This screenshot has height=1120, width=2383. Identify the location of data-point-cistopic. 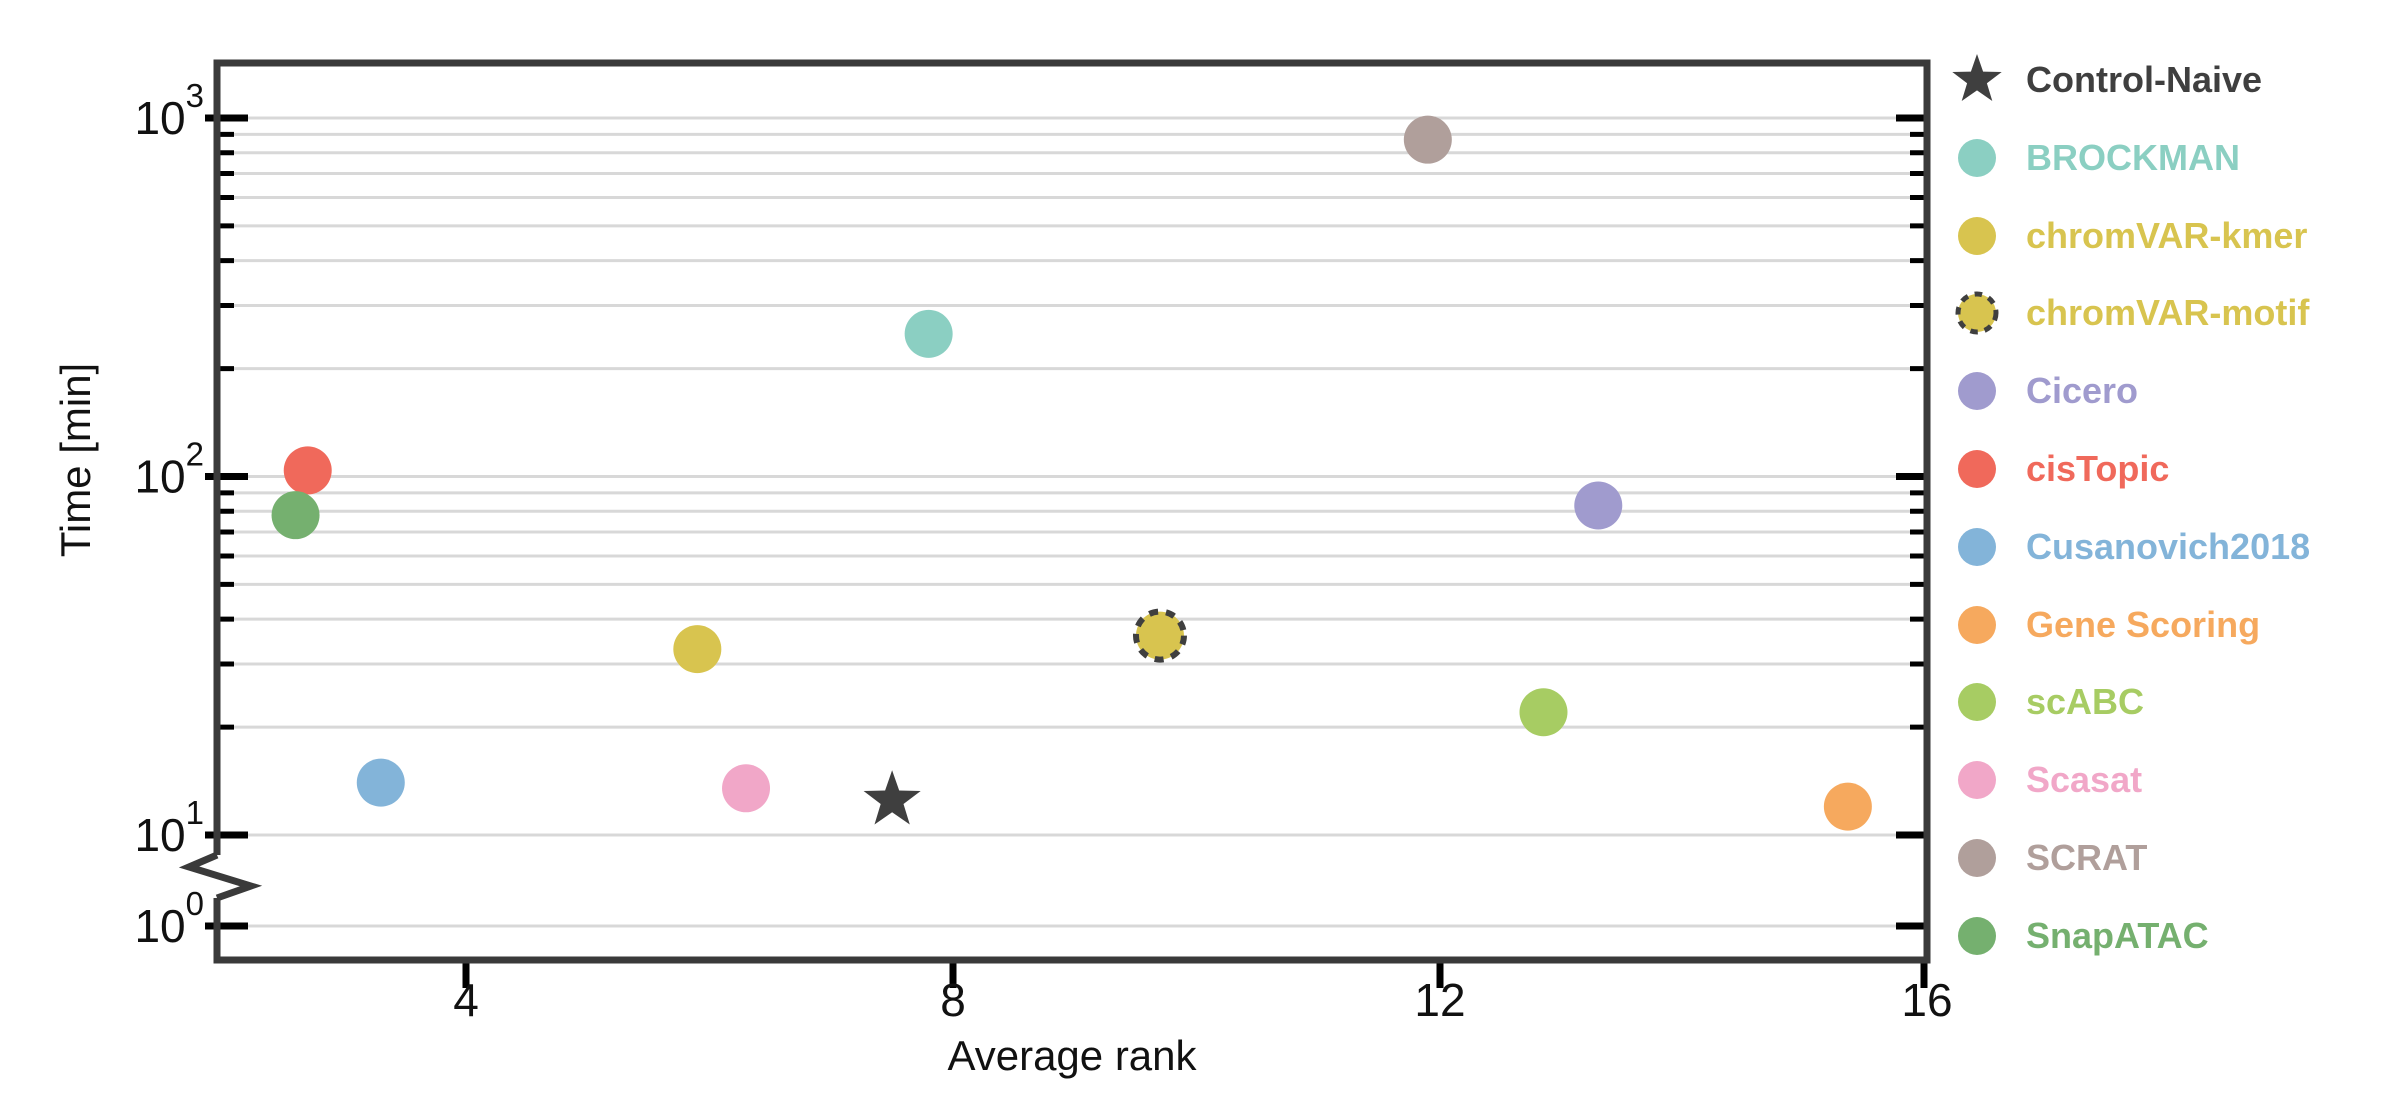
(307, 470).